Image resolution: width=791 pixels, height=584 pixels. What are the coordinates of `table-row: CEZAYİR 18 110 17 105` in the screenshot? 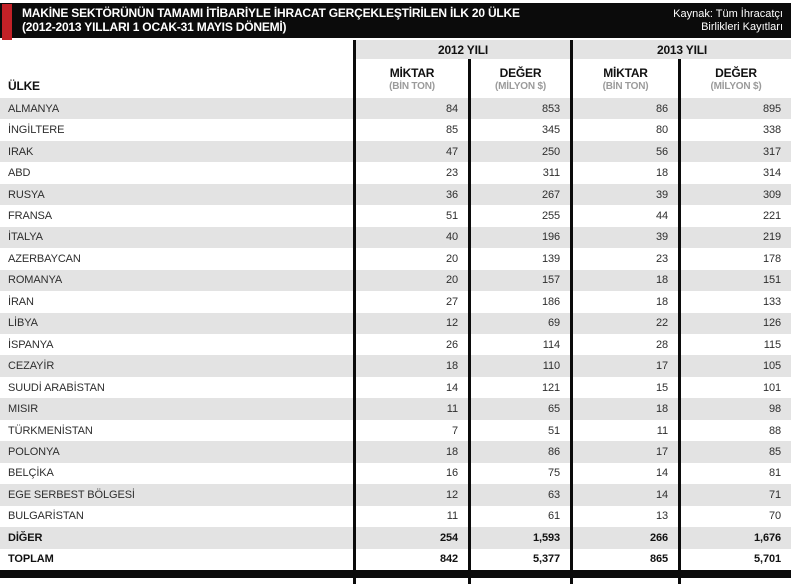 It's located at (395, 366).